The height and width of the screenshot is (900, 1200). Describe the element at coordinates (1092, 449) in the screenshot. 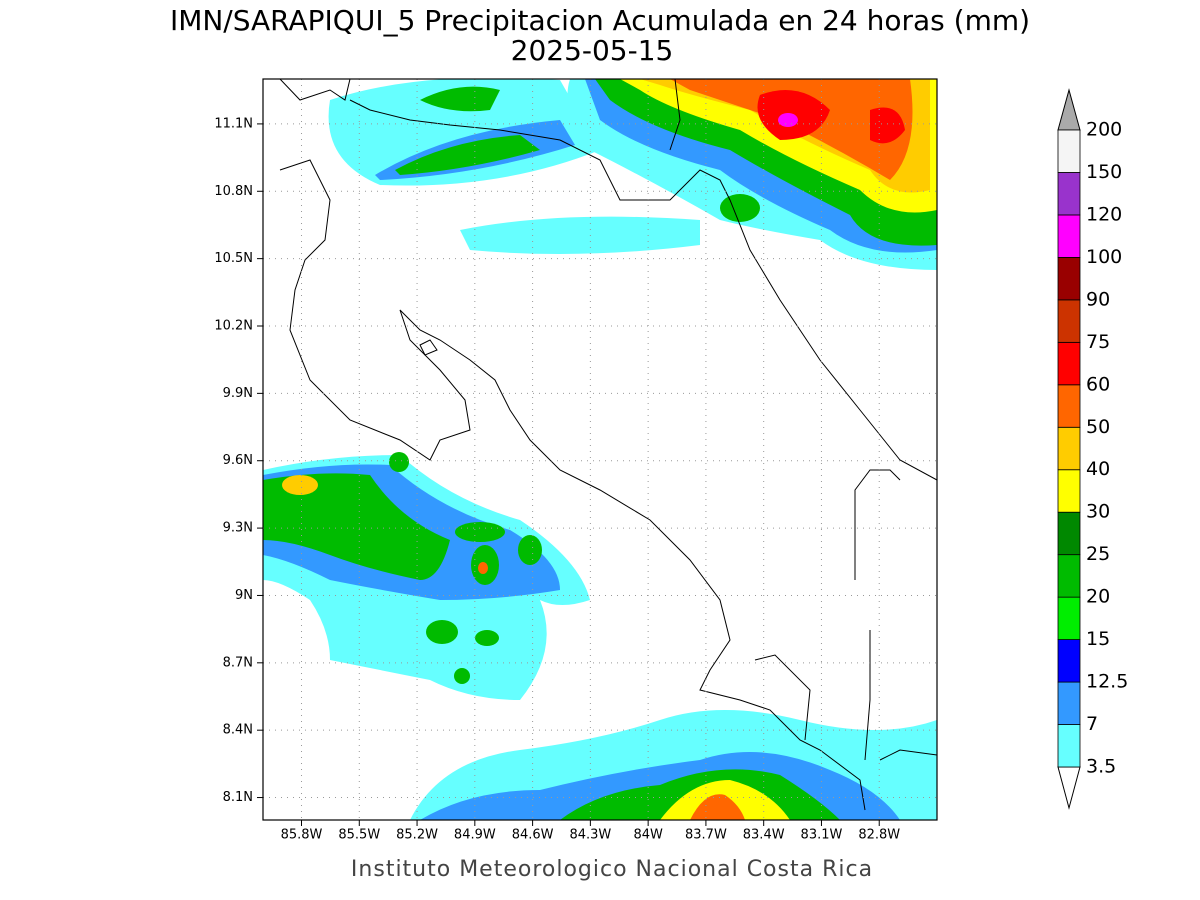

I see `colorbar: 3.5 7 12.5 15 20 25 30 40 50 60 75 90 100 120 150 200` at that location.